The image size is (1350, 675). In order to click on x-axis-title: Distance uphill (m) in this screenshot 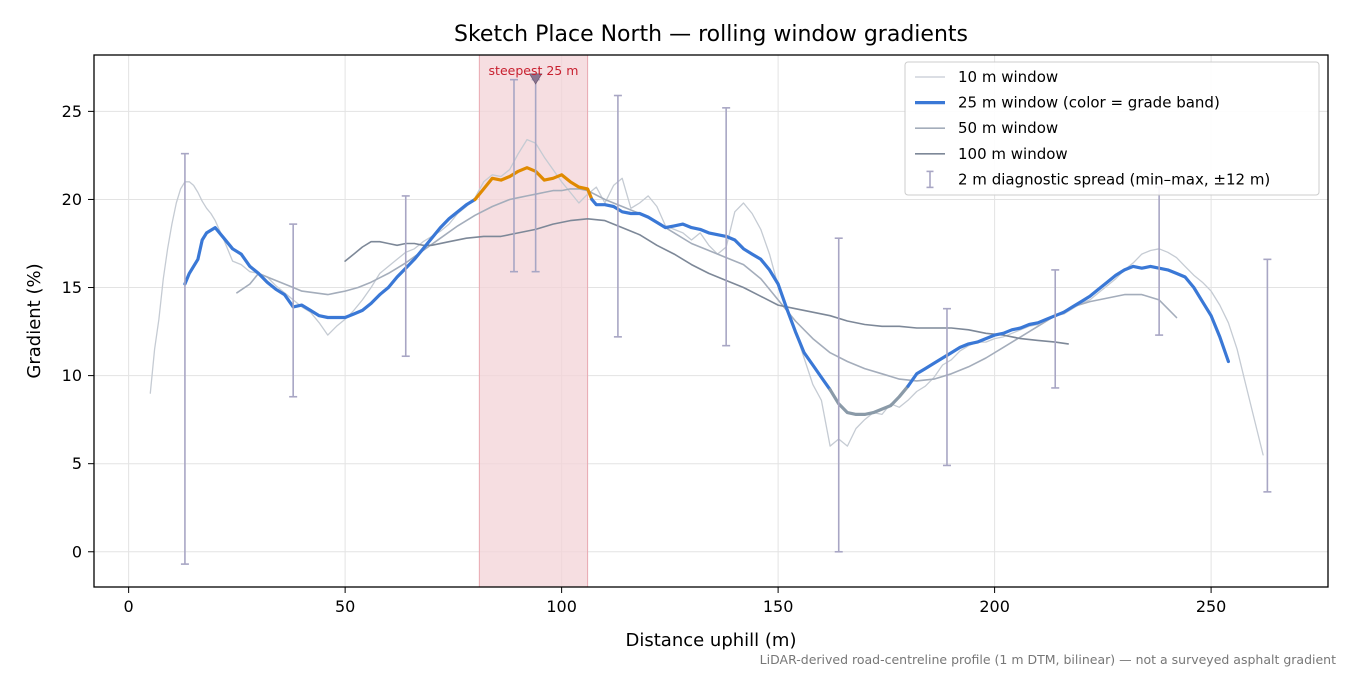, I will do `click(711, 640)`.